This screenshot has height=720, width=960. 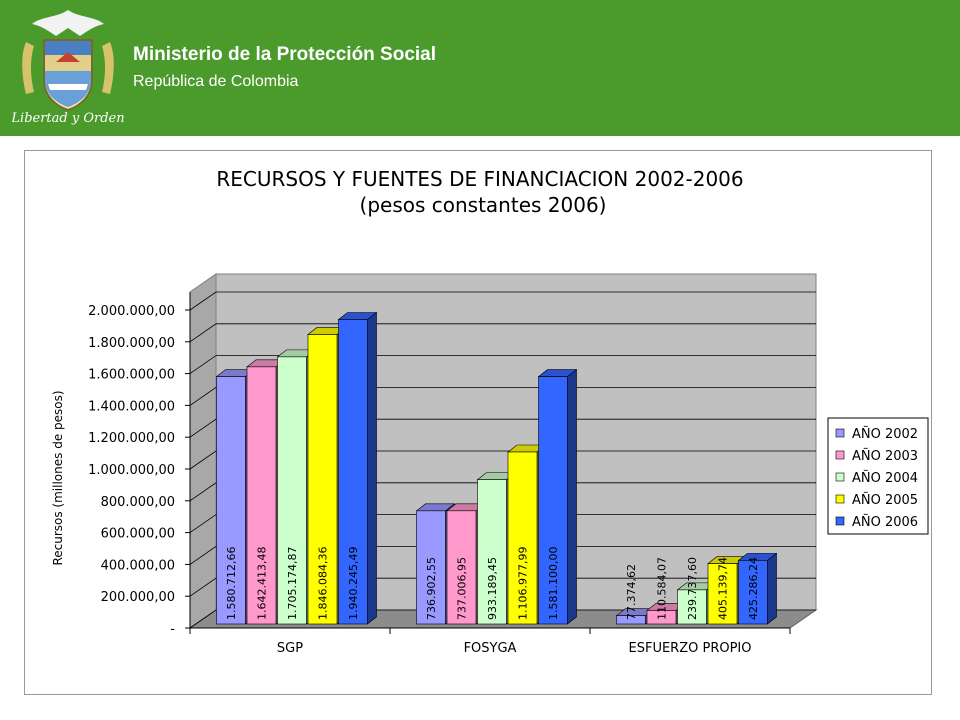 I want to click on ministry-title: Ministerio de la Protección Social, so click(x=285, y=54).